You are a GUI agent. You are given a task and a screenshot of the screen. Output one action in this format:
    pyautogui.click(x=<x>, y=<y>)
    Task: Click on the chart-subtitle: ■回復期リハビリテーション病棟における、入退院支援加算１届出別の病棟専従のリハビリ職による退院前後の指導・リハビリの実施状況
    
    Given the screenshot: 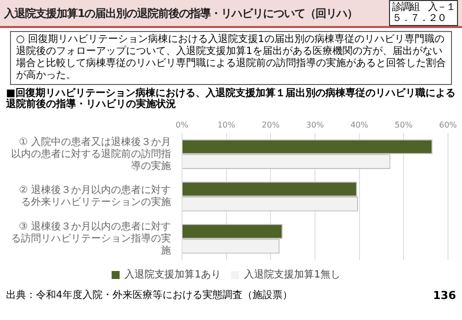 What is the action you would take?
    pyautogui.click(x=231, y=99)
    